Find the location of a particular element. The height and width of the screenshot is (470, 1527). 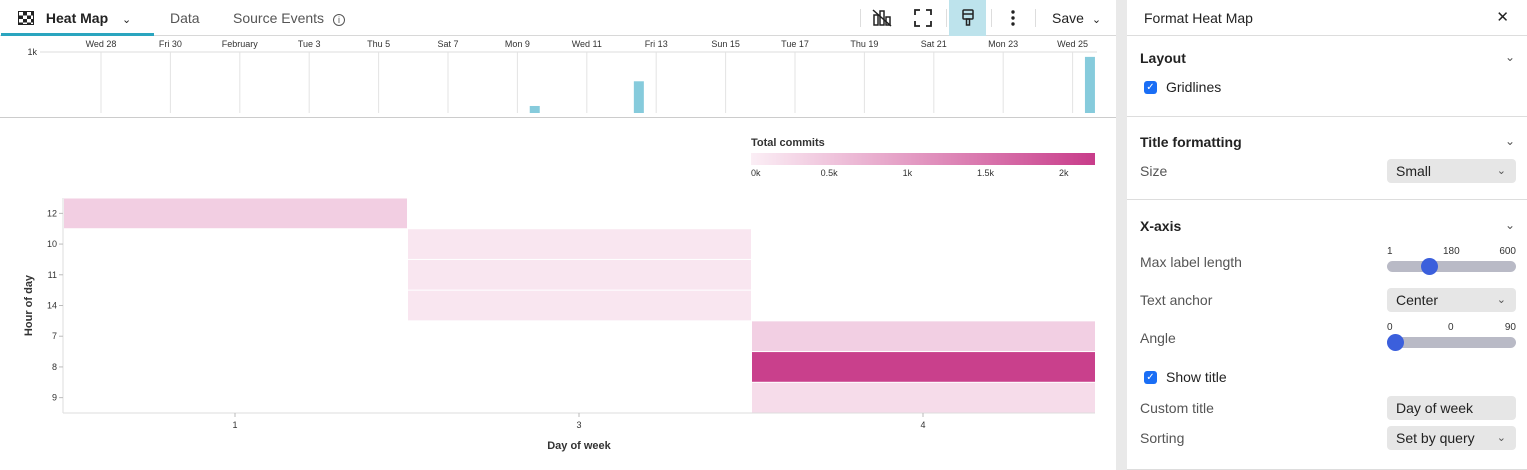

section-title: Title formatting is located at coordinates (1191, 142).